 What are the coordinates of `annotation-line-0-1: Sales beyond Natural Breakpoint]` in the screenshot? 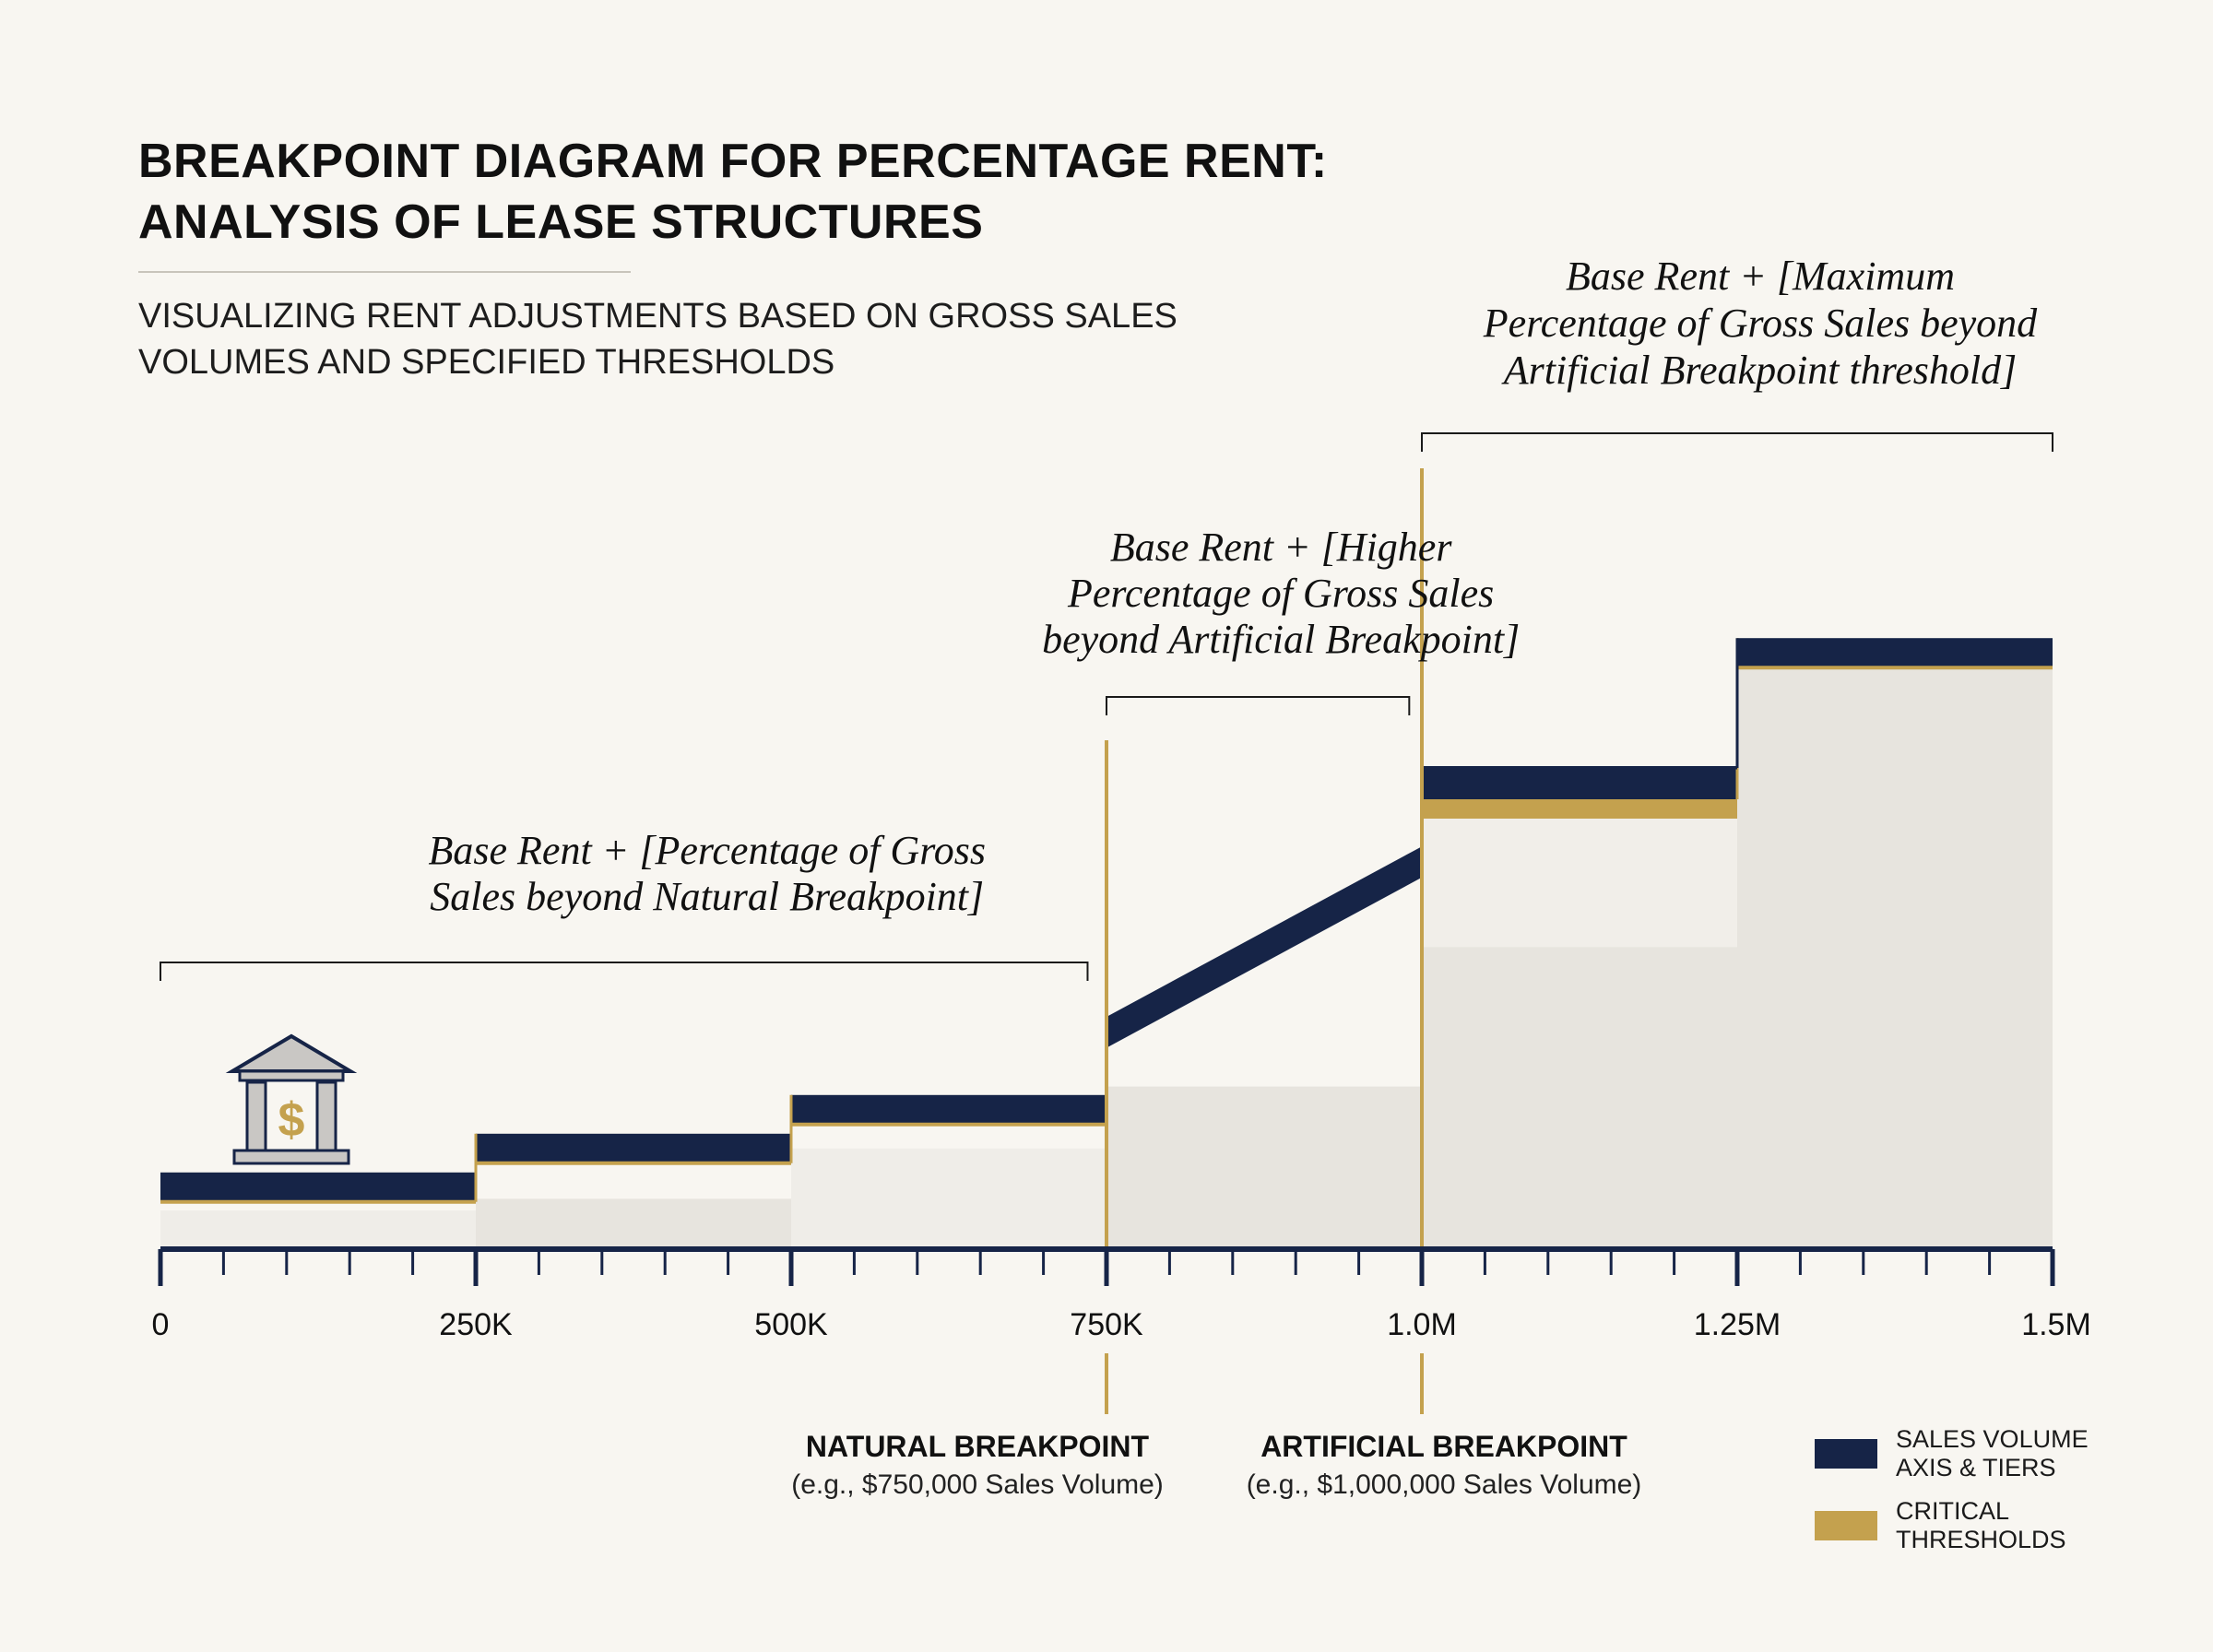 It's located at (707, 896).